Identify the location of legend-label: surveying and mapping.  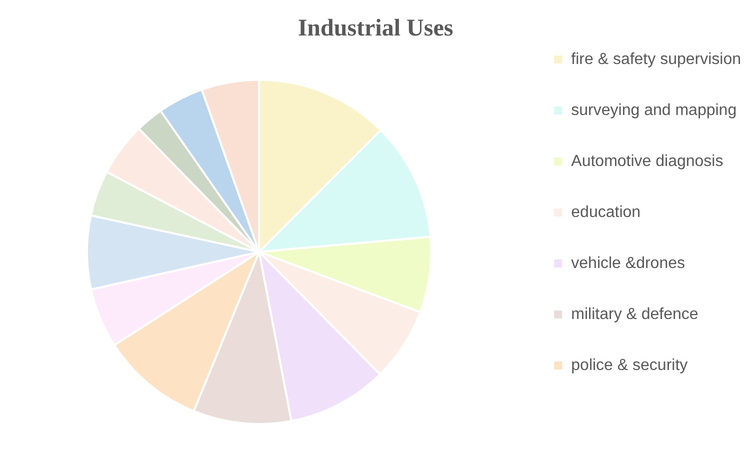
(654, 110).